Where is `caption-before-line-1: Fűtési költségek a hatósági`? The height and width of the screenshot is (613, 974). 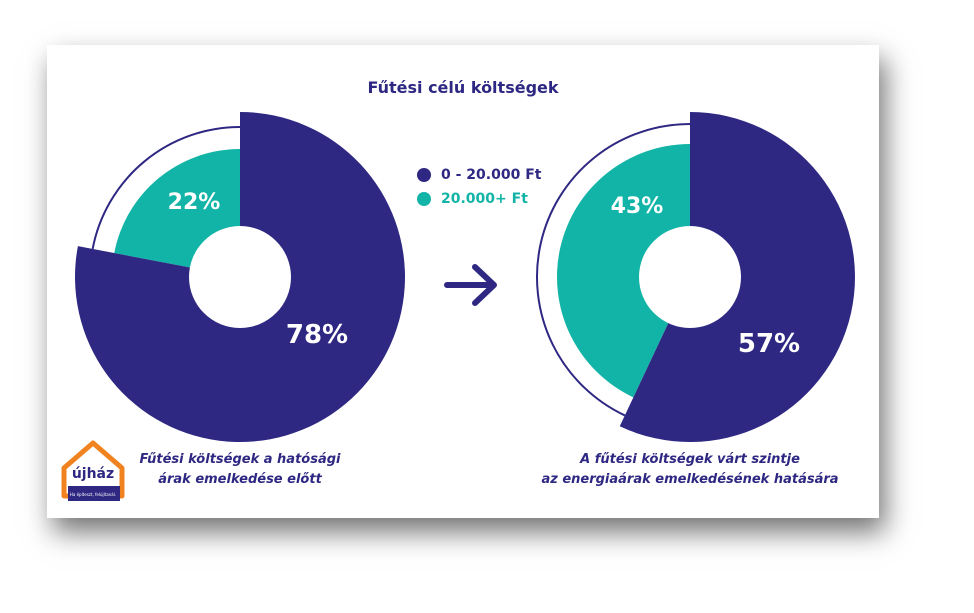
caption-before-line-1: Fűtési költségek a hatósági is located at coordinates (240, 459).